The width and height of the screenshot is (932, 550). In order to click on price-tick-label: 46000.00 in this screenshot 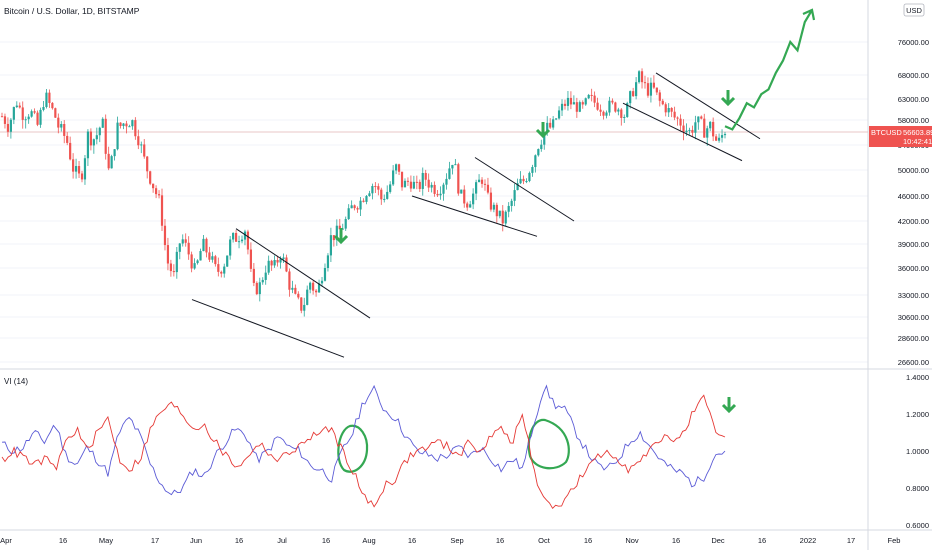, I will do `click(913, 196)`.